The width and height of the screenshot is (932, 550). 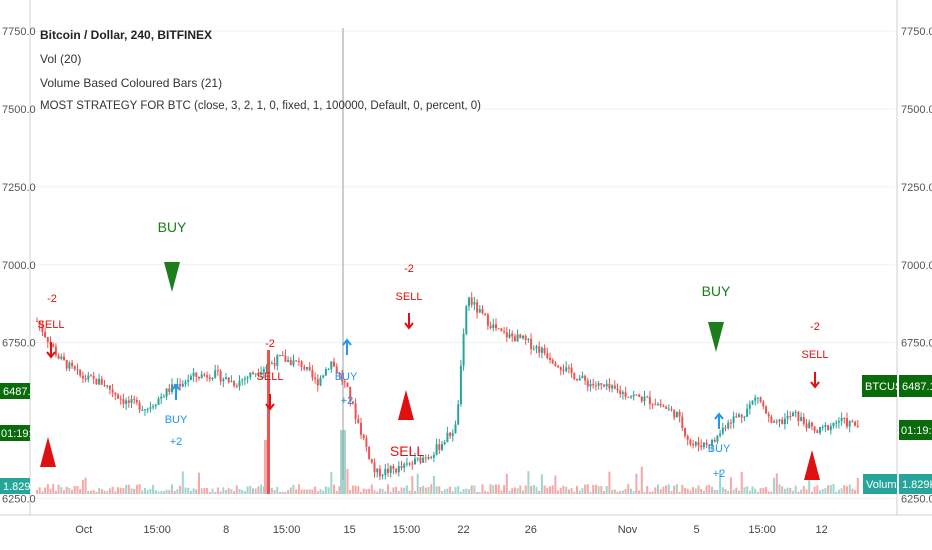 I want to click on time-tick: 12, so click(x=822, y=530).